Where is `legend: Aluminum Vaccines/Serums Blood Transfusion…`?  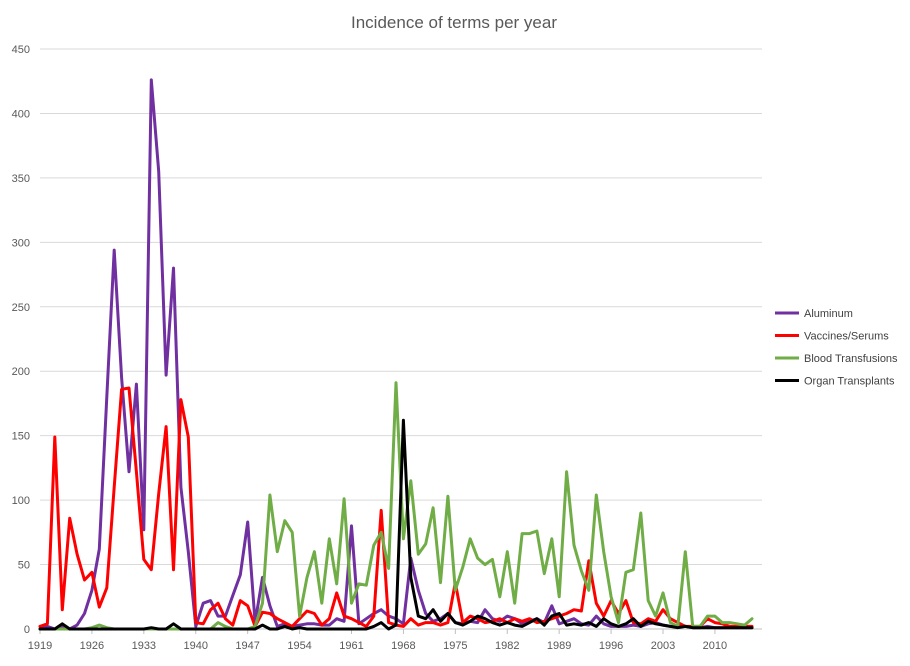 legend: Aluminum Vaccines/Serums Blood Transfusion… is located at coordinates (836, 348).